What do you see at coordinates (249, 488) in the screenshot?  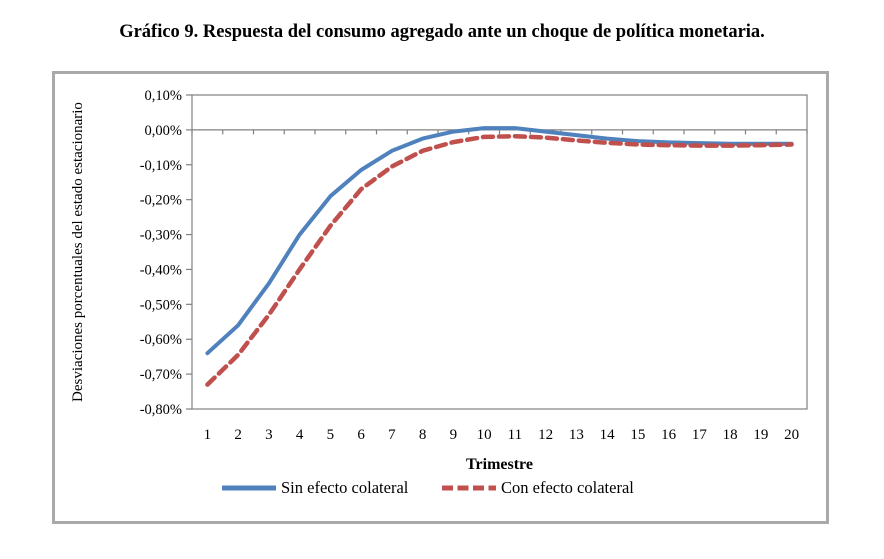 I see `legend-swatch-solid-line` at bounding box center [249, 488].